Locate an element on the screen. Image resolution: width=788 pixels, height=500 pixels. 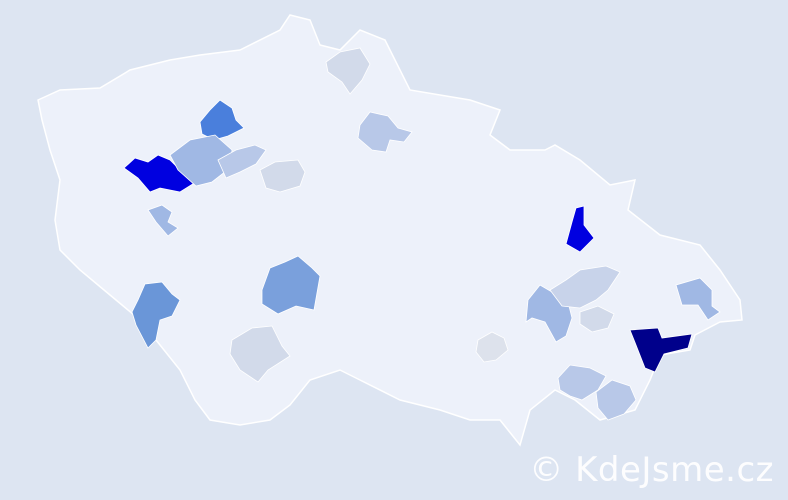
kdejsme-watermark: © KdeJsme.cz is located at coordinates (651, 470).